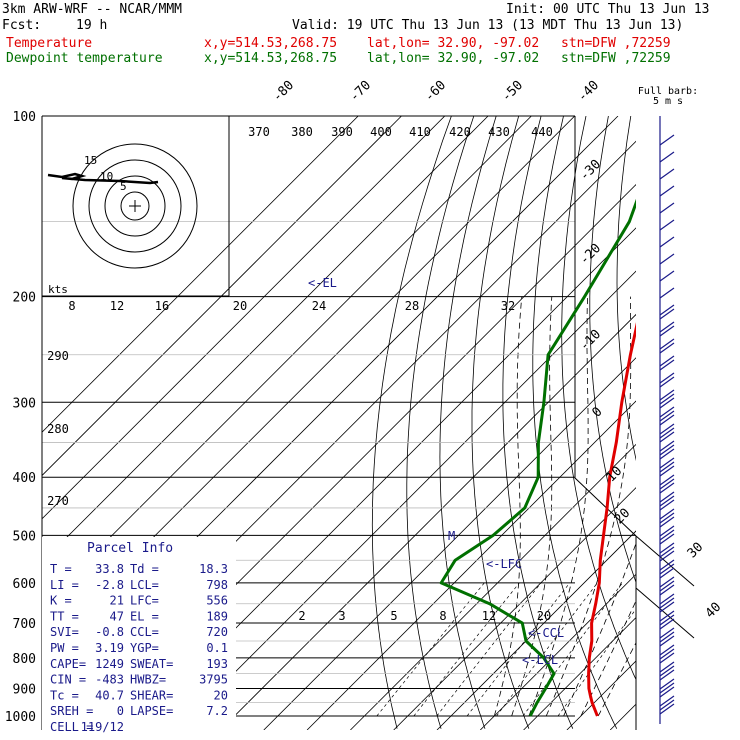  I want to click on wind-speed-label: 28, so click(412, 306).